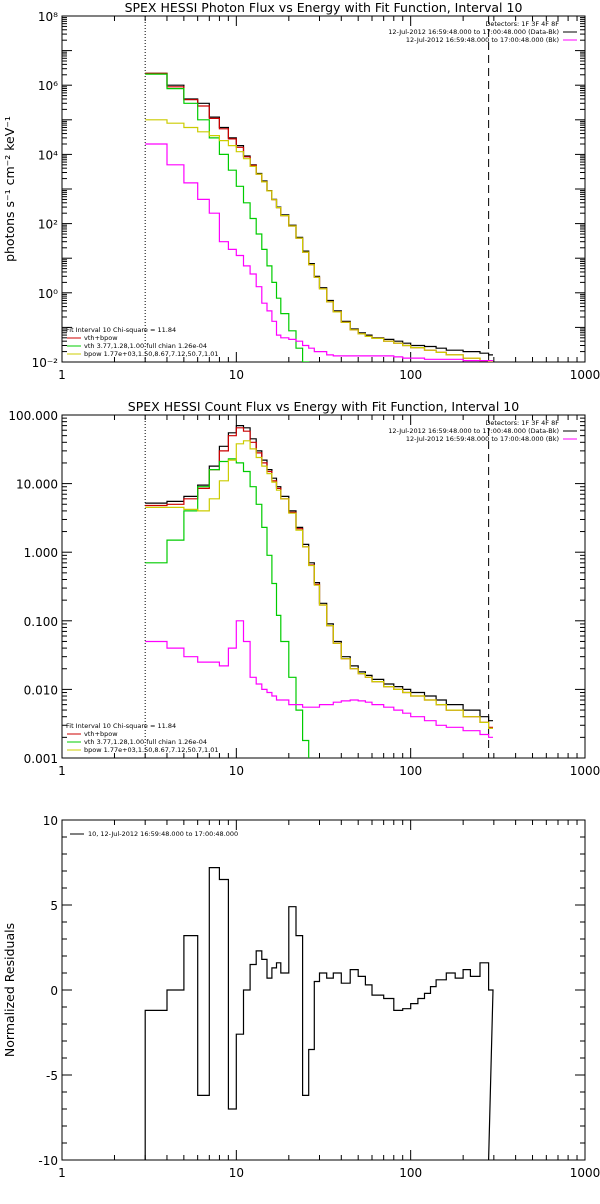  What do you see at coordinates (9, 189) in the screenshot?
I see `y-axis-label: photons s⁻¹ cm⁻² keV⁻¹` at bounding box center [9, 189].